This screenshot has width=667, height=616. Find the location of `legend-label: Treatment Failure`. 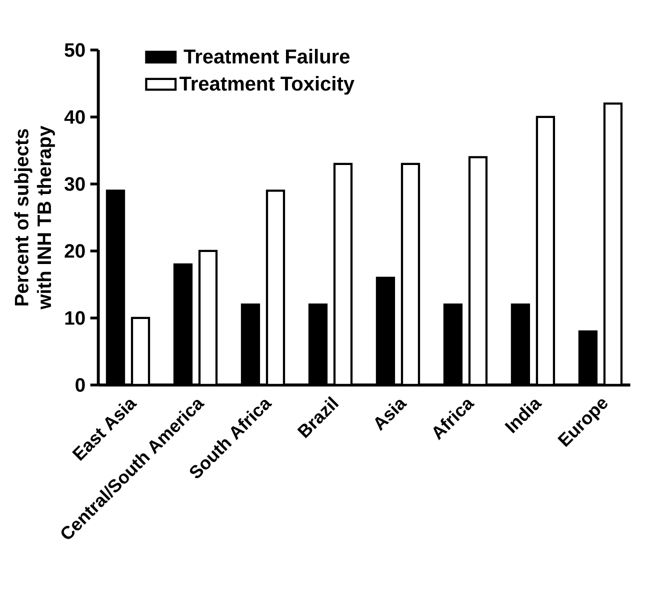

legend-label: Treatment Failure is located at coordinates (267, 56).